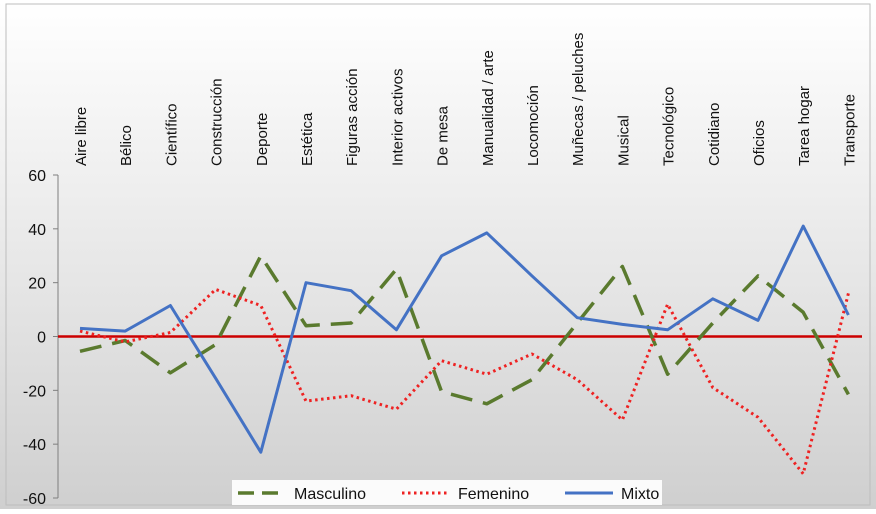 This screenshot has width=876, height=514. I want to click on legend: Masculino Femenino Mixto, so click(447, 492).